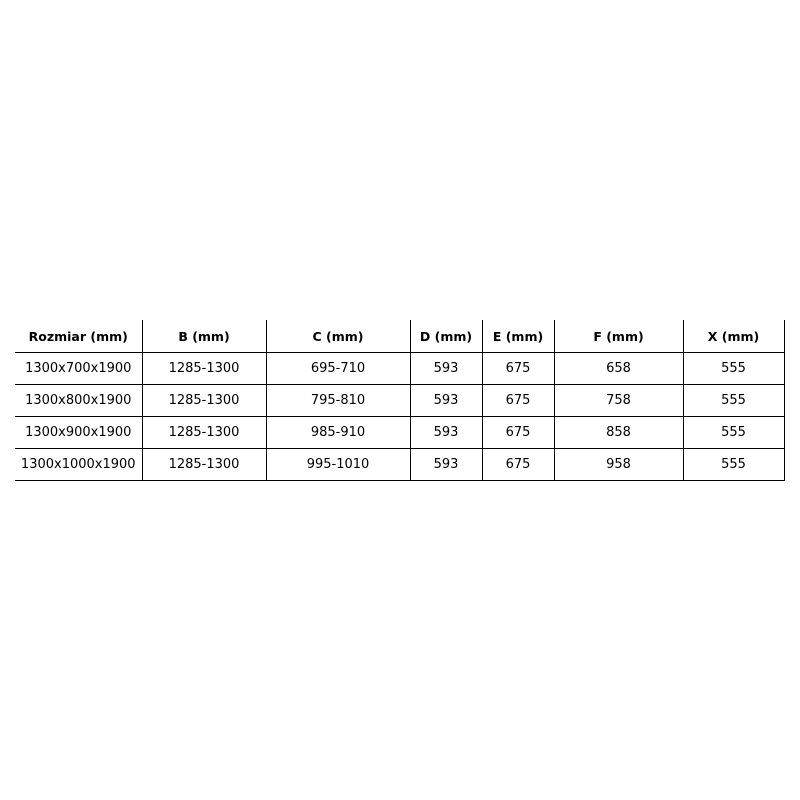  Describe the element at coordinates (337, 400) in the screenshot. I see `table-cell: 795-810` at that location.